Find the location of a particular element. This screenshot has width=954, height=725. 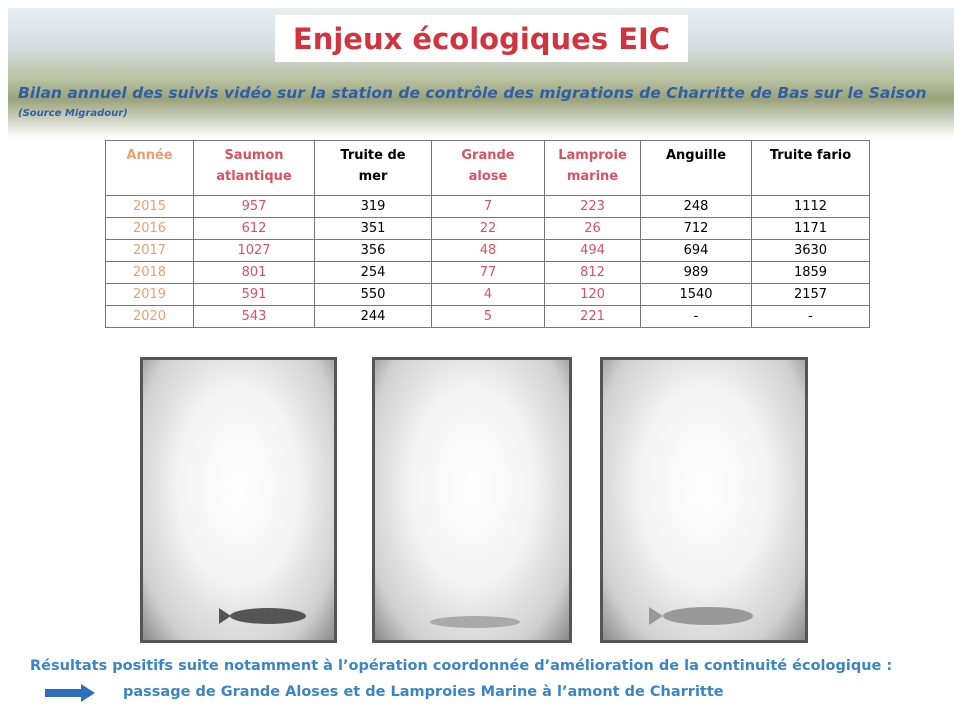

table-cell: 591 is located at coordinates (254, 294).